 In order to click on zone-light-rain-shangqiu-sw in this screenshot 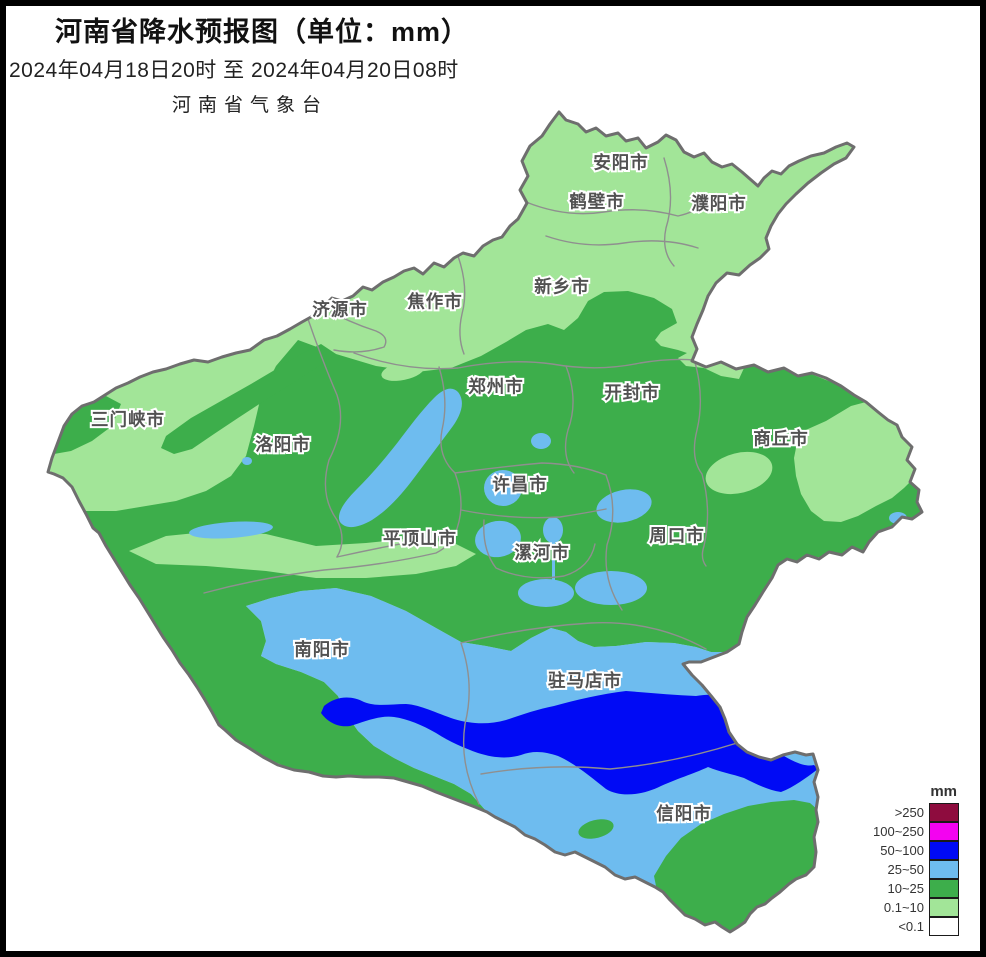, I will do `click(739, 473)`.